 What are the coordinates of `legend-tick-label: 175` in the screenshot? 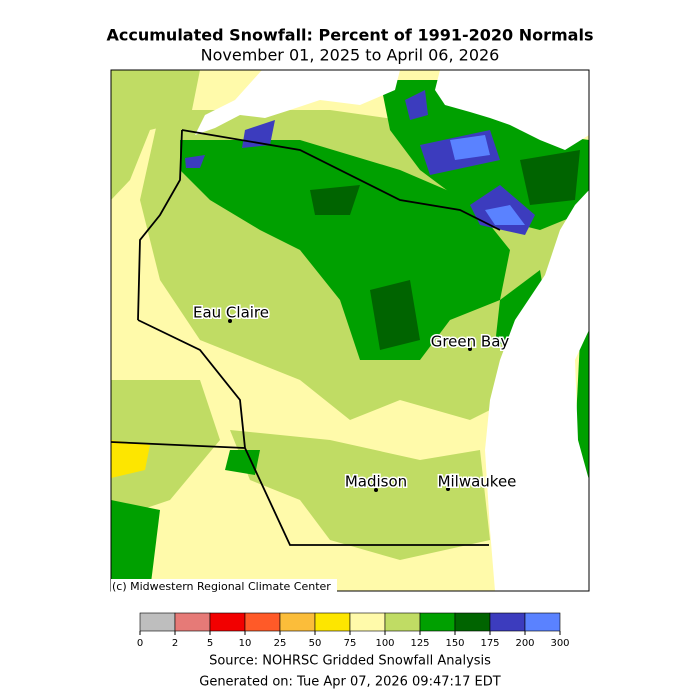 It's located at (489, 643).